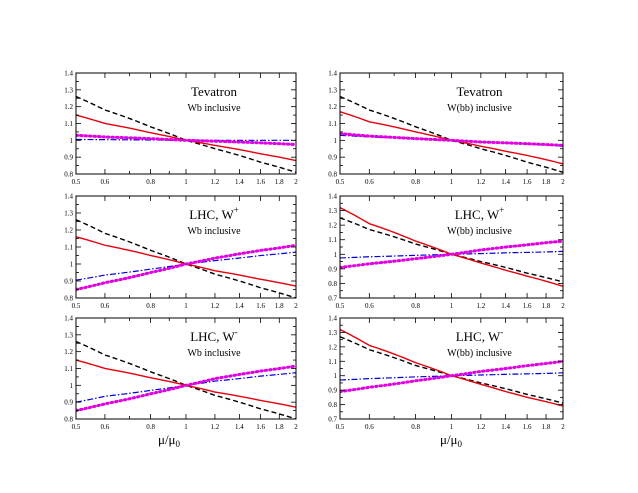  Describe the element at coordinates (186, 306) in the screenshot. I see `panel-lhc-wplus-wb-xtick-label-3: 1` at that location.